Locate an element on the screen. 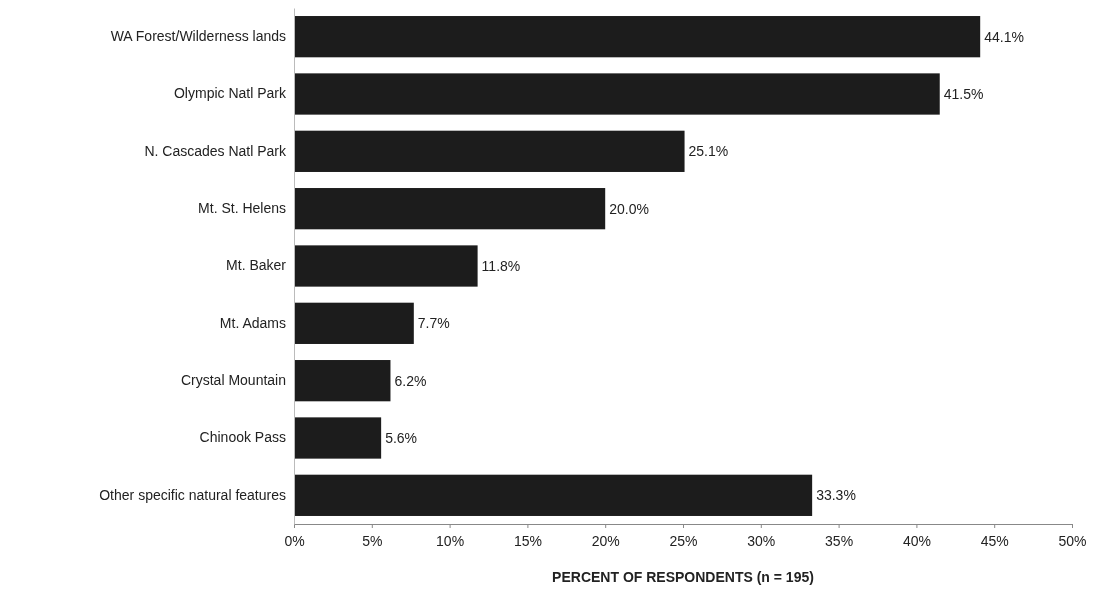 This screenshot has height=596, width=1102. x-tick-label: 20% is located at coordinates (605, 541).